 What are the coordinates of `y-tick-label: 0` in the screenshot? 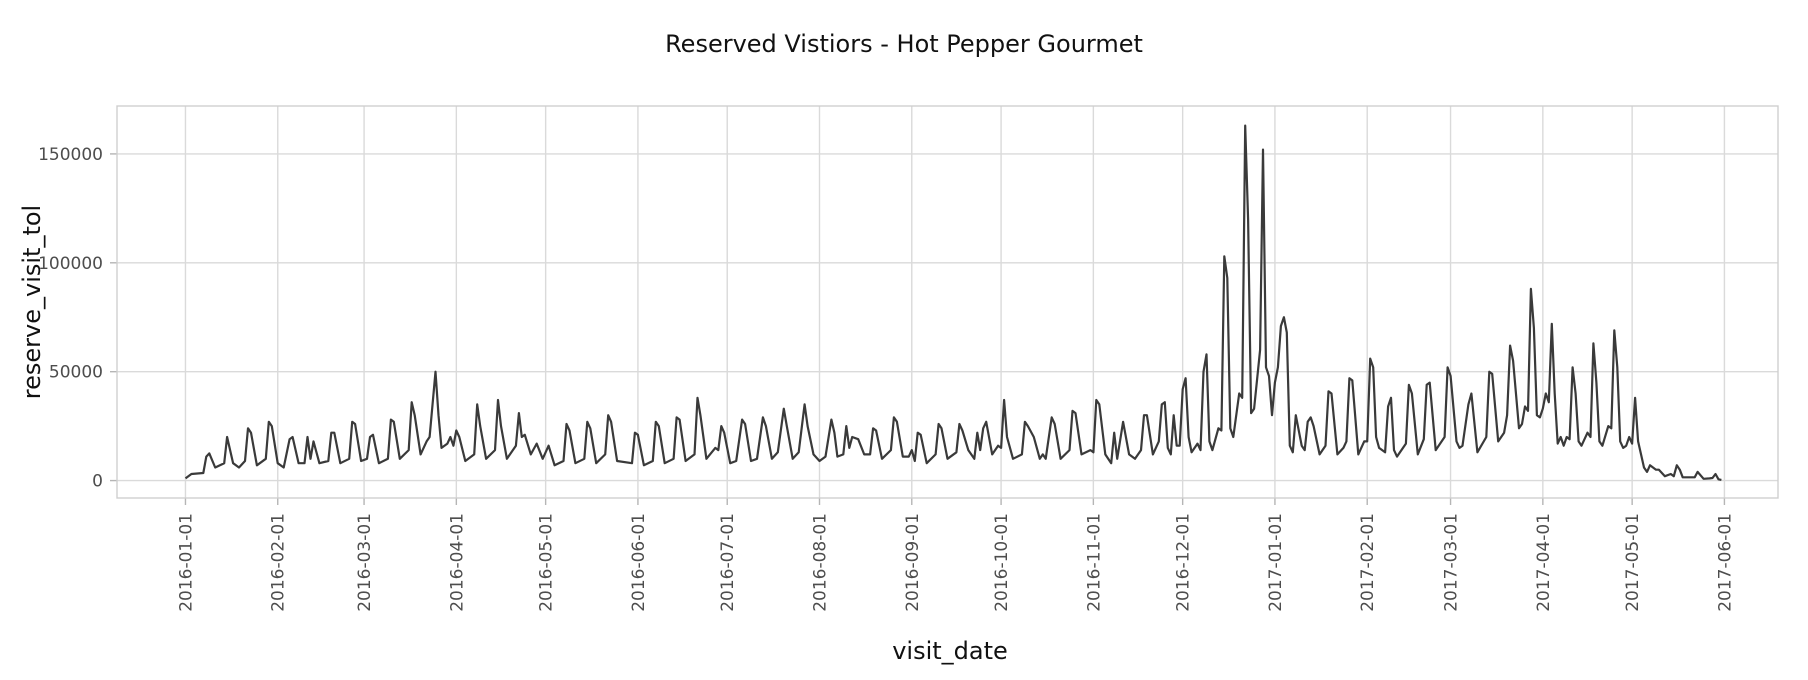 It's located at (97, 482).